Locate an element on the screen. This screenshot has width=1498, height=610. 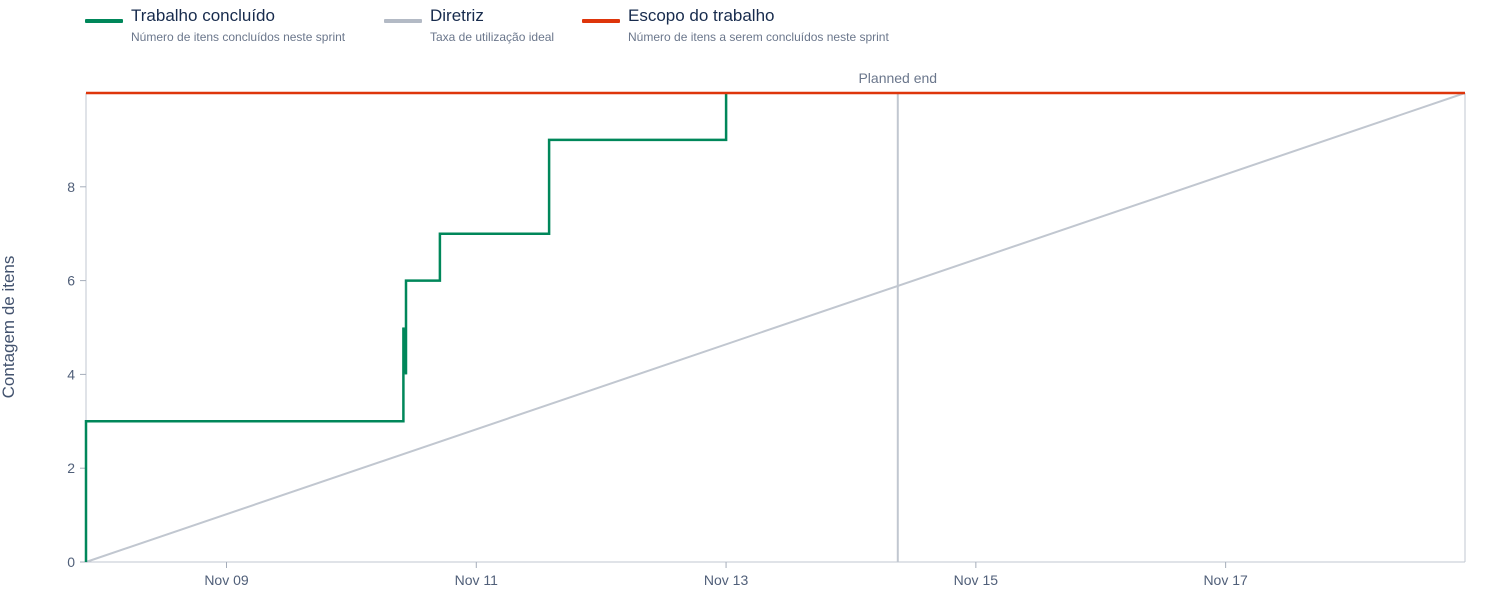
x-tick-label: Nov 17 is located at coordinates (1225, 580).